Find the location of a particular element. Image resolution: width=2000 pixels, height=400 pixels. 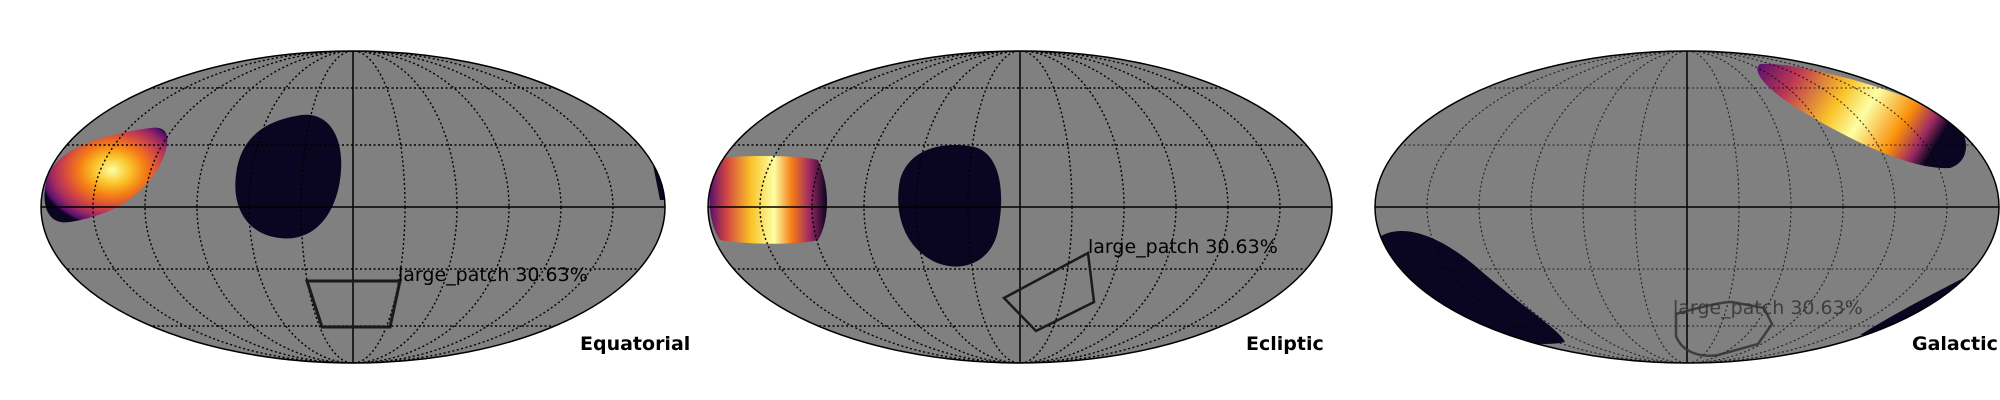

frame-label: Galactic is located at coordinates (1955, 344).